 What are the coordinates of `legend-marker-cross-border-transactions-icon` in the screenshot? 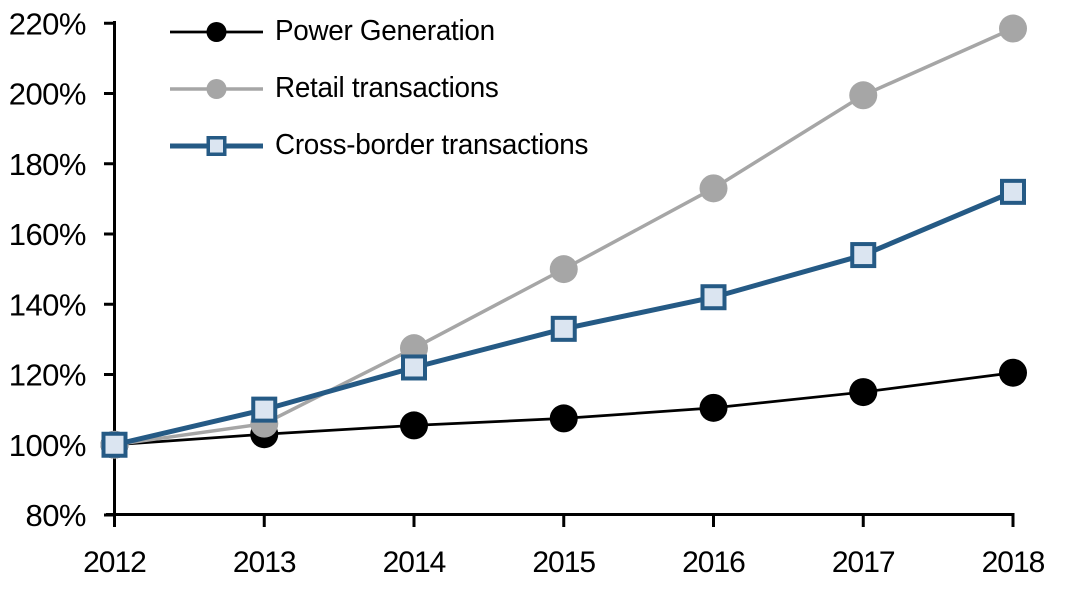 It's located at (216, 145).